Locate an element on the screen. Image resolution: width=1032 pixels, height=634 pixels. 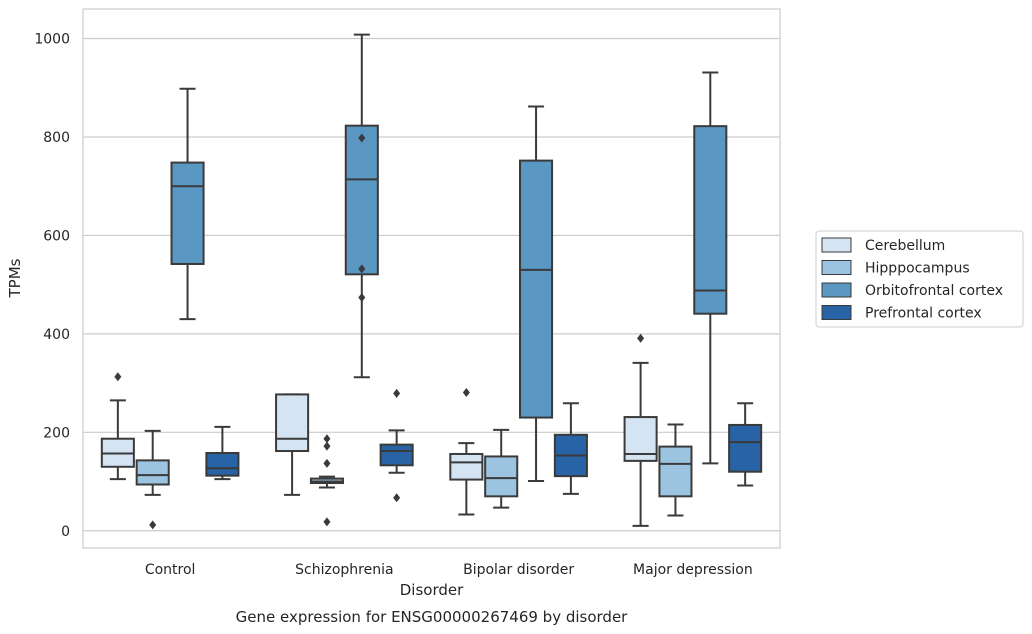
x-tick-label: Control is located at coordinates (170, 570).